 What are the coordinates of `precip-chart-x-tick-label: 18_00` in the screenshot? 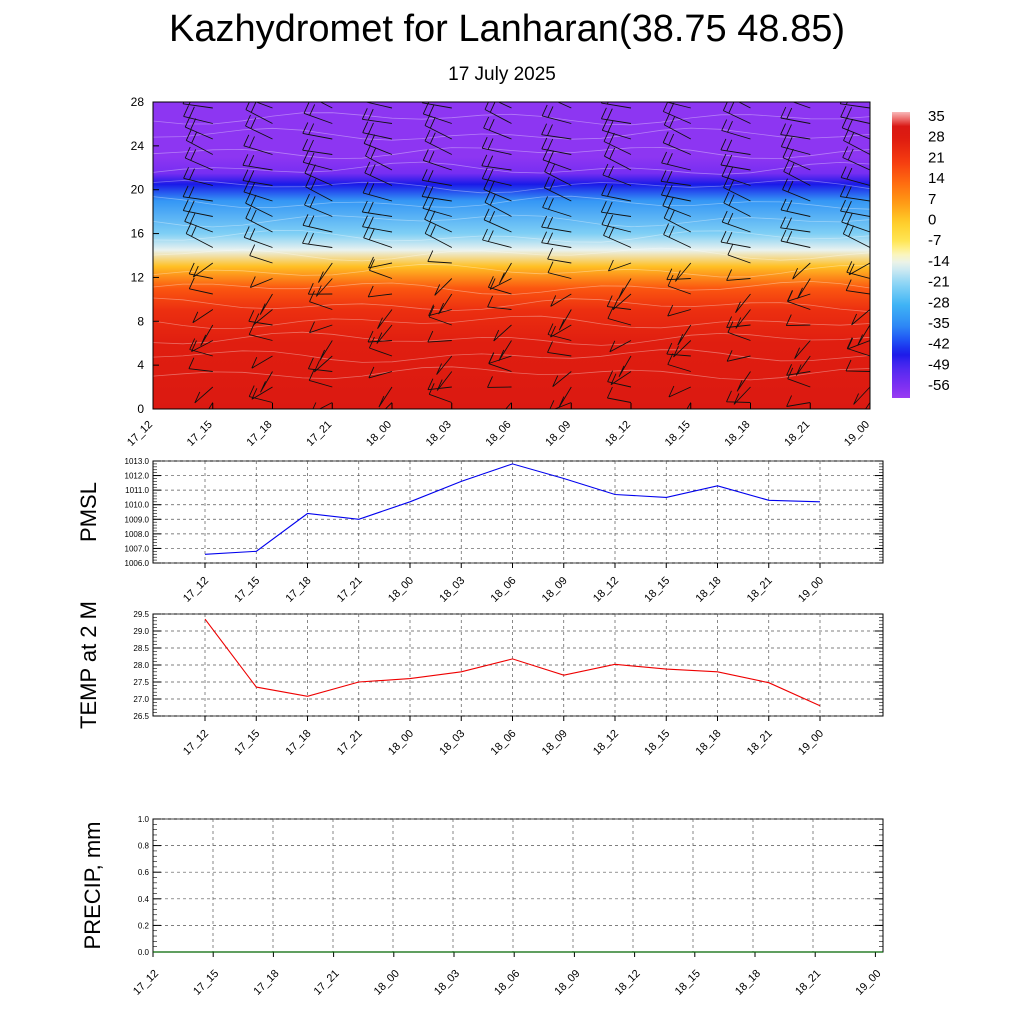 It's located at (387, 983).